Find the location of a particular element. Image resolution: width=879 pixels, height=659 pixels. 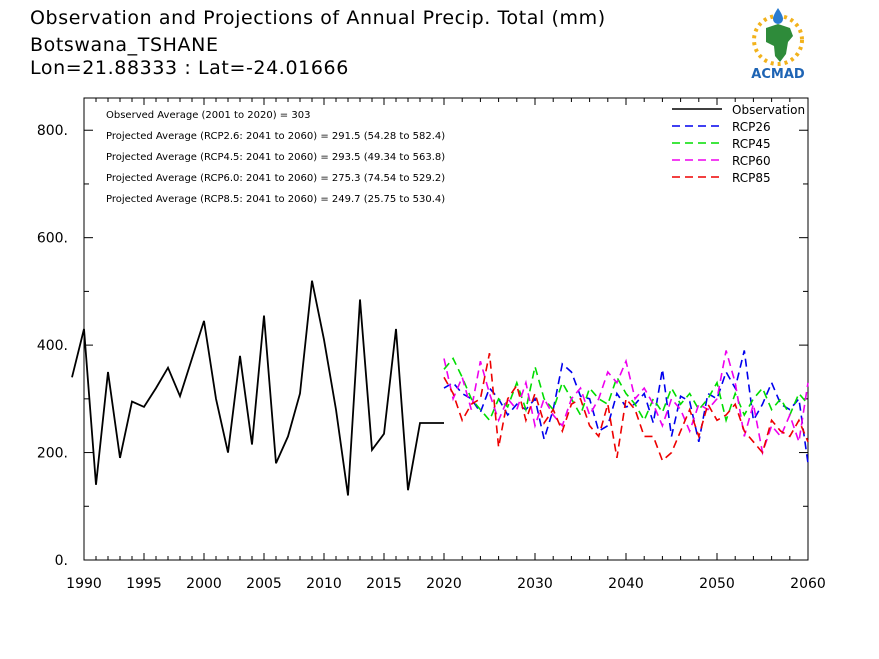

x-tick-label: 2020 is located at coordinates (444, 584).